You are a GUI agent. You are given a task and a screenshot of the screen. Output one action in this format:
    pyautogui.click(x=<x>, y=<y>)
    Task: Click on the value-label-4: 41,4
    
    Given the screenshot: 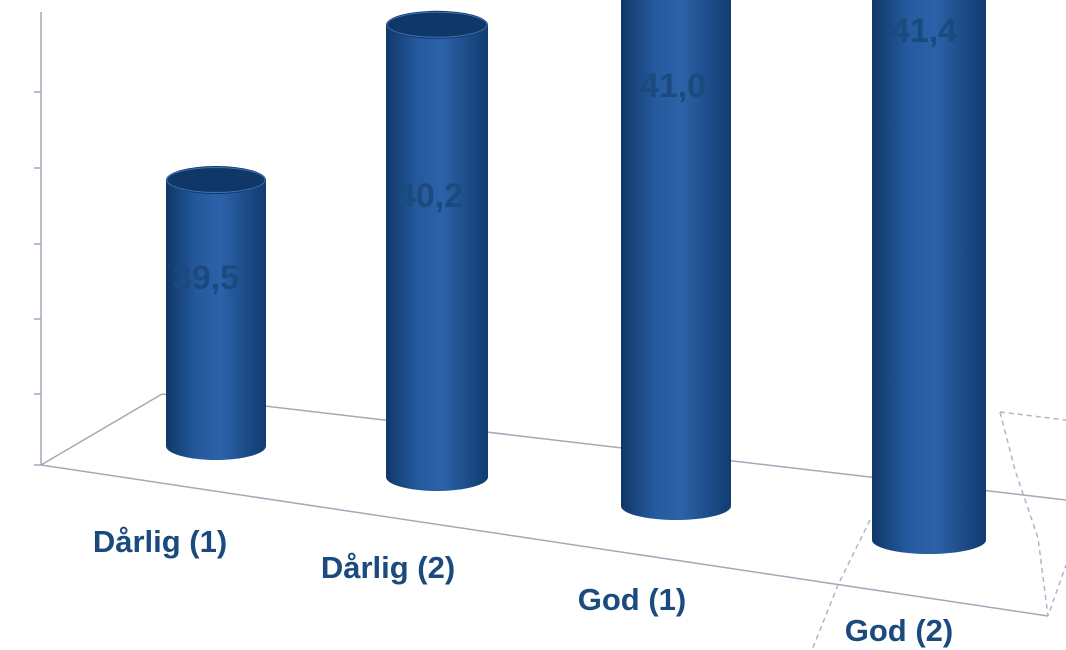 What is the action you would take?
    pyautogui.click(x=924, y=31)
    